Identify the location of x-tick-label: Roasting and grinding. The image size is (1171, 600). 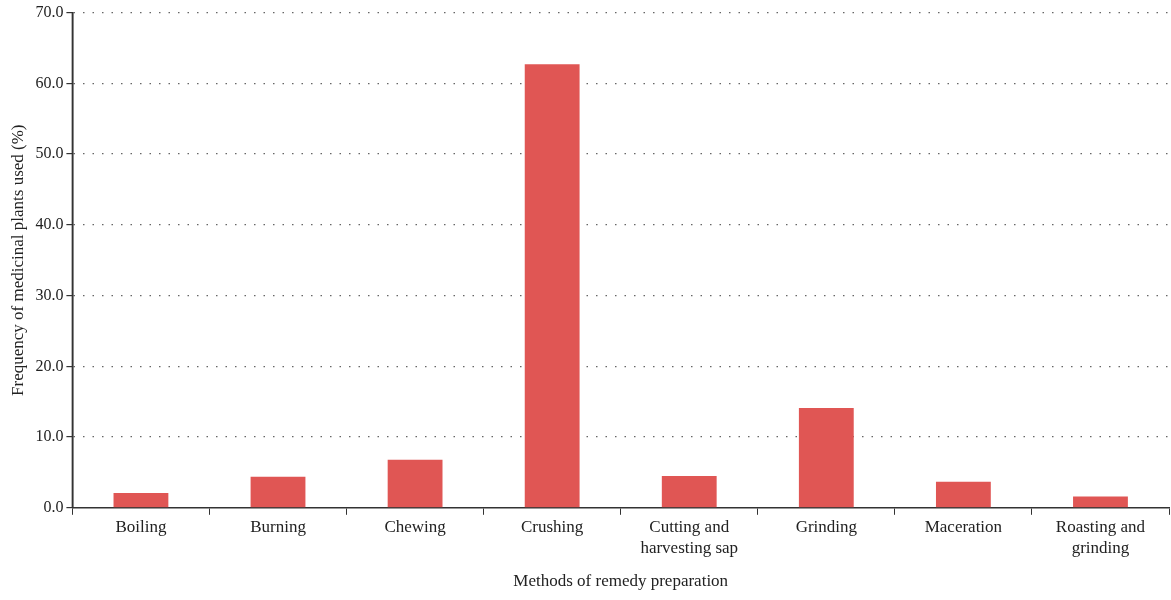
(1100, 537).